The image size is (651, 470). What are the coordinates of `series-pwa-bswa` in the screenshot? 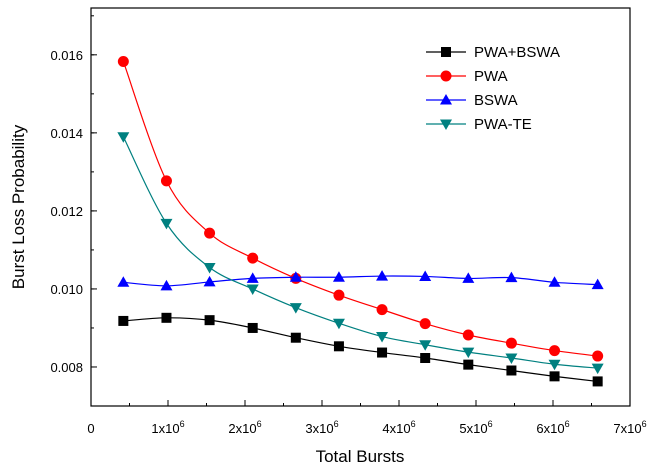 It's located at (360, 349).